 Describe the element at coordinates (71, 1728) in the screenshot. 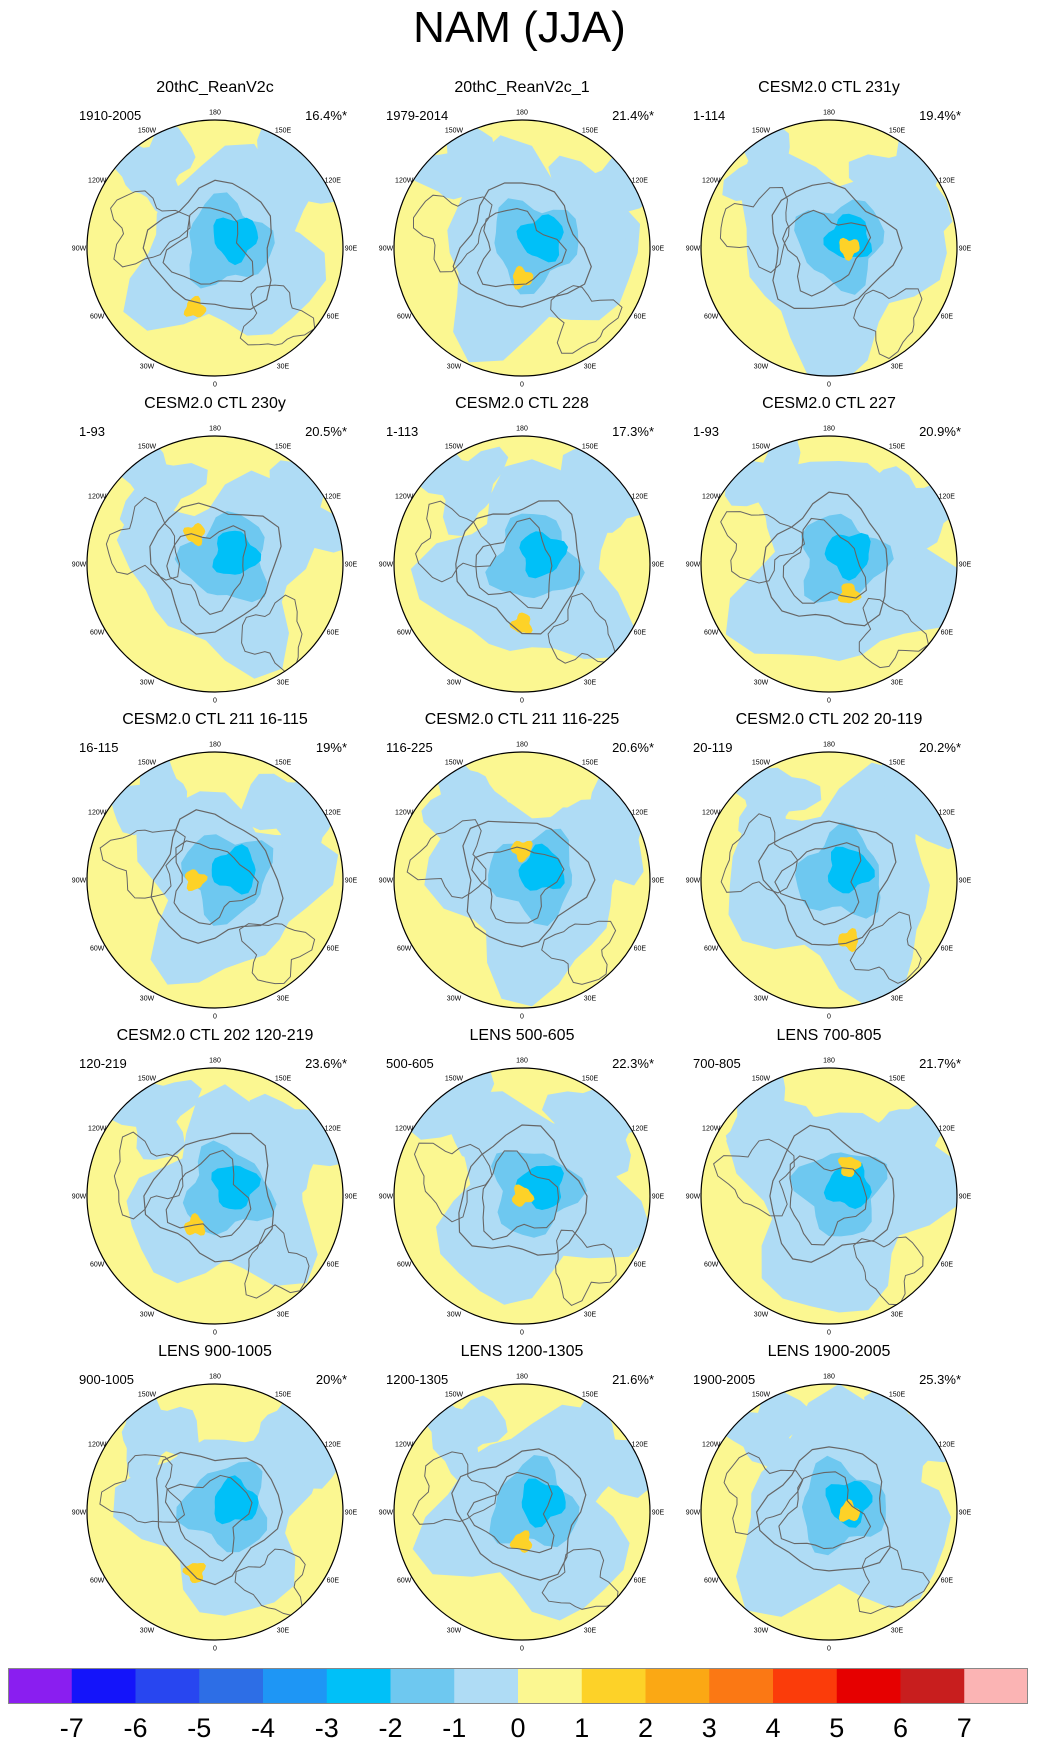

I see `colorbar-tick-label: -7` at that location.